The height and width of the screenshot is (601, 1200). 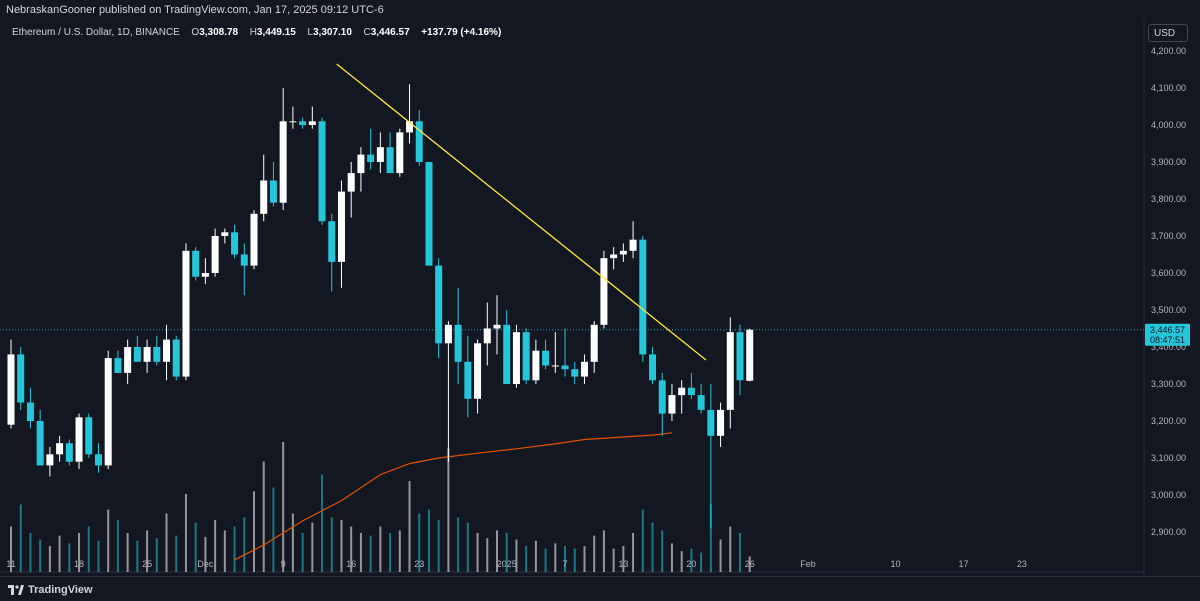 What do you see at coordinates (283, 564) in the screenshot?
I see `time-tick-label: 9` at bounding box center [283, 564].